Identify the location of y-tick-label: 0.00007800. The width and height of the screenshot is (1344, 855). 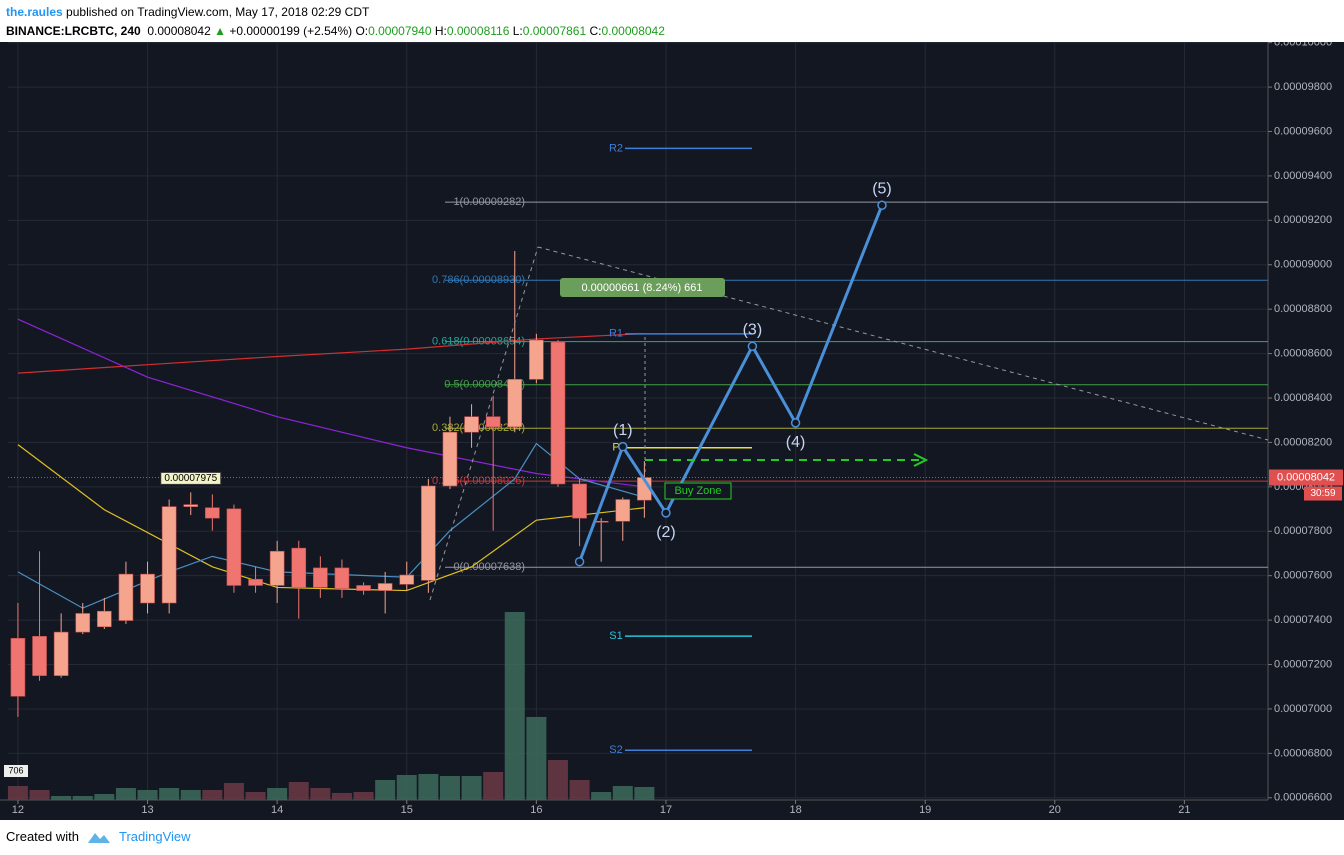
(1303, 531).